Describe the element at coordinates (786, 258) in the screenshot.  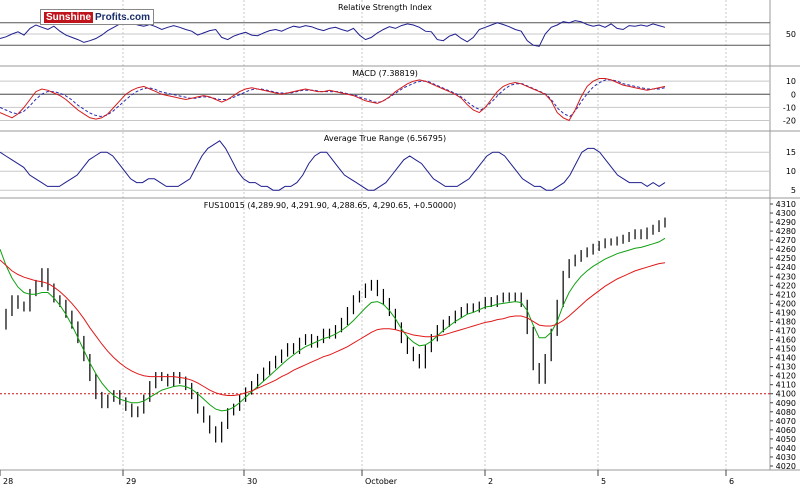
I see `price-y-tick-label: 4250` at that location.